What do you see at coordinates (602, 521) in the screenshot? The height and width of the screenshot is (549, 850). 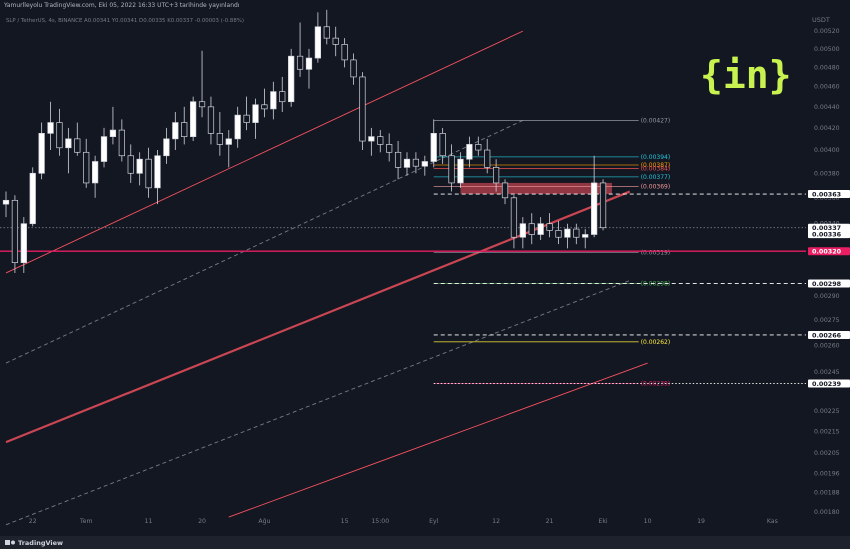 I see `x-tick-label-10: Eki` at bounding box center [602, 521].